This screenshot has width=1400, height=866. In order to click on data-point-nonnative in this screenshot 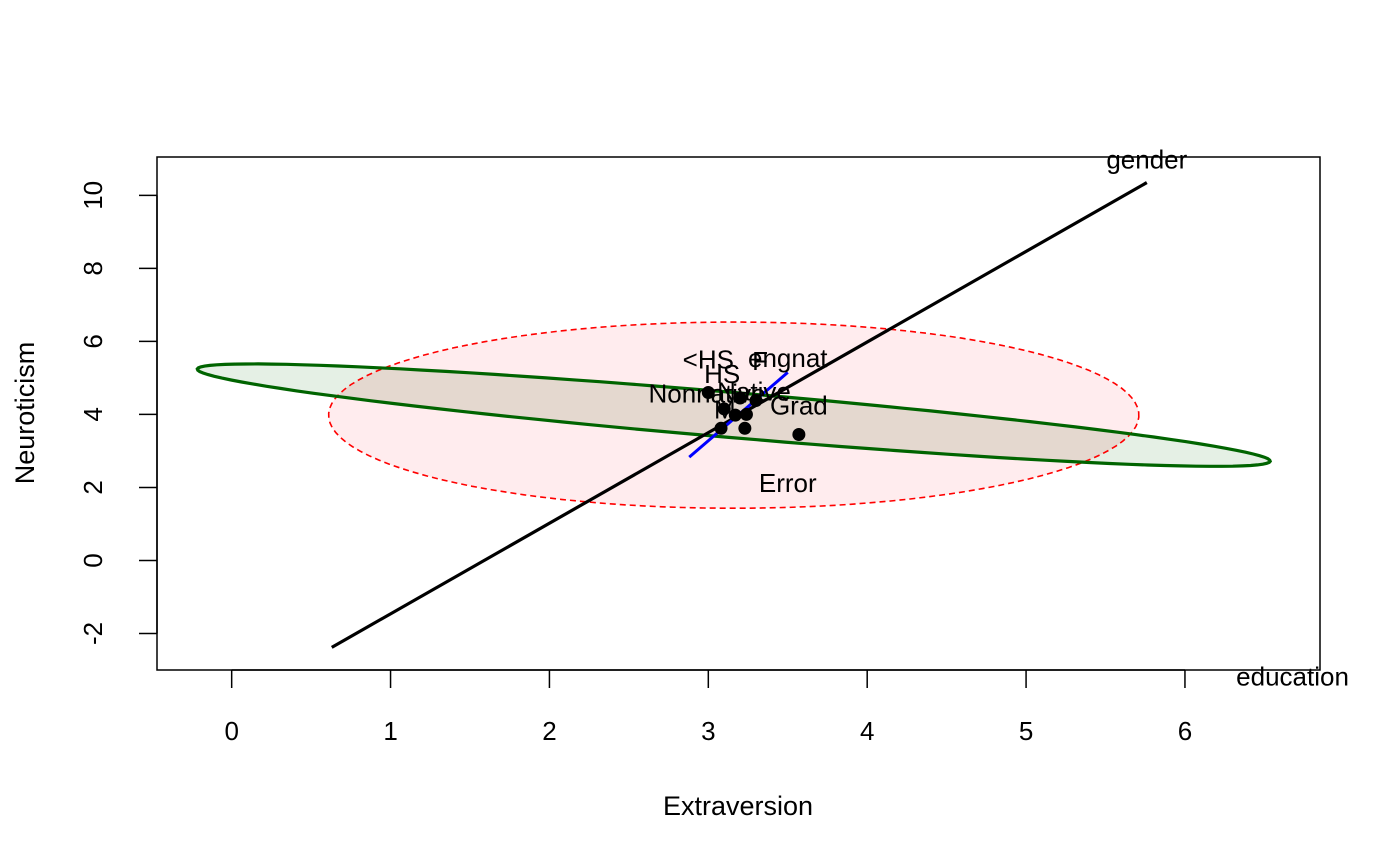, I will do `click(721, 428)`.